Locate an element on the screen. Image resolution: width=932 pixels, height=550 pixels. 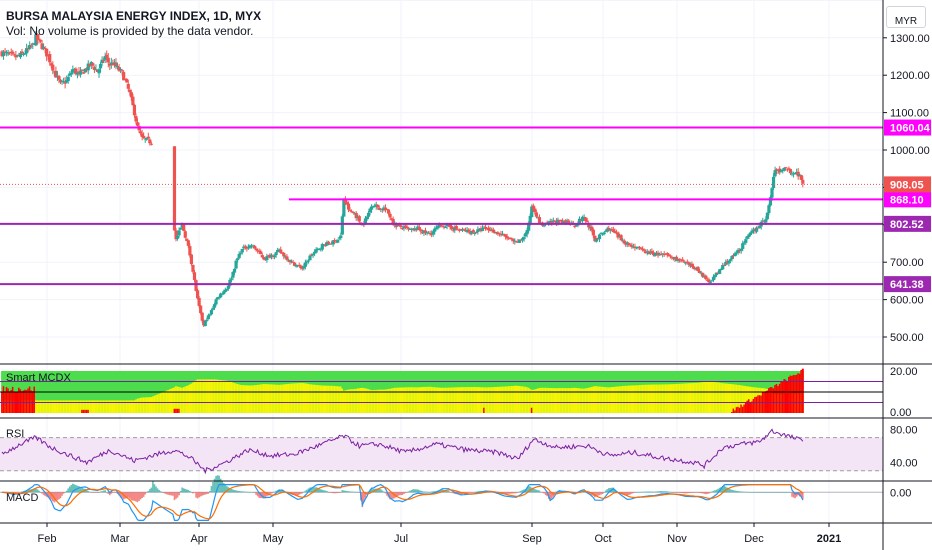
time-axis: Feb Mar Apr May Jul Sep Oct Nov Dec 2021 is located at coordinates (440, 534).